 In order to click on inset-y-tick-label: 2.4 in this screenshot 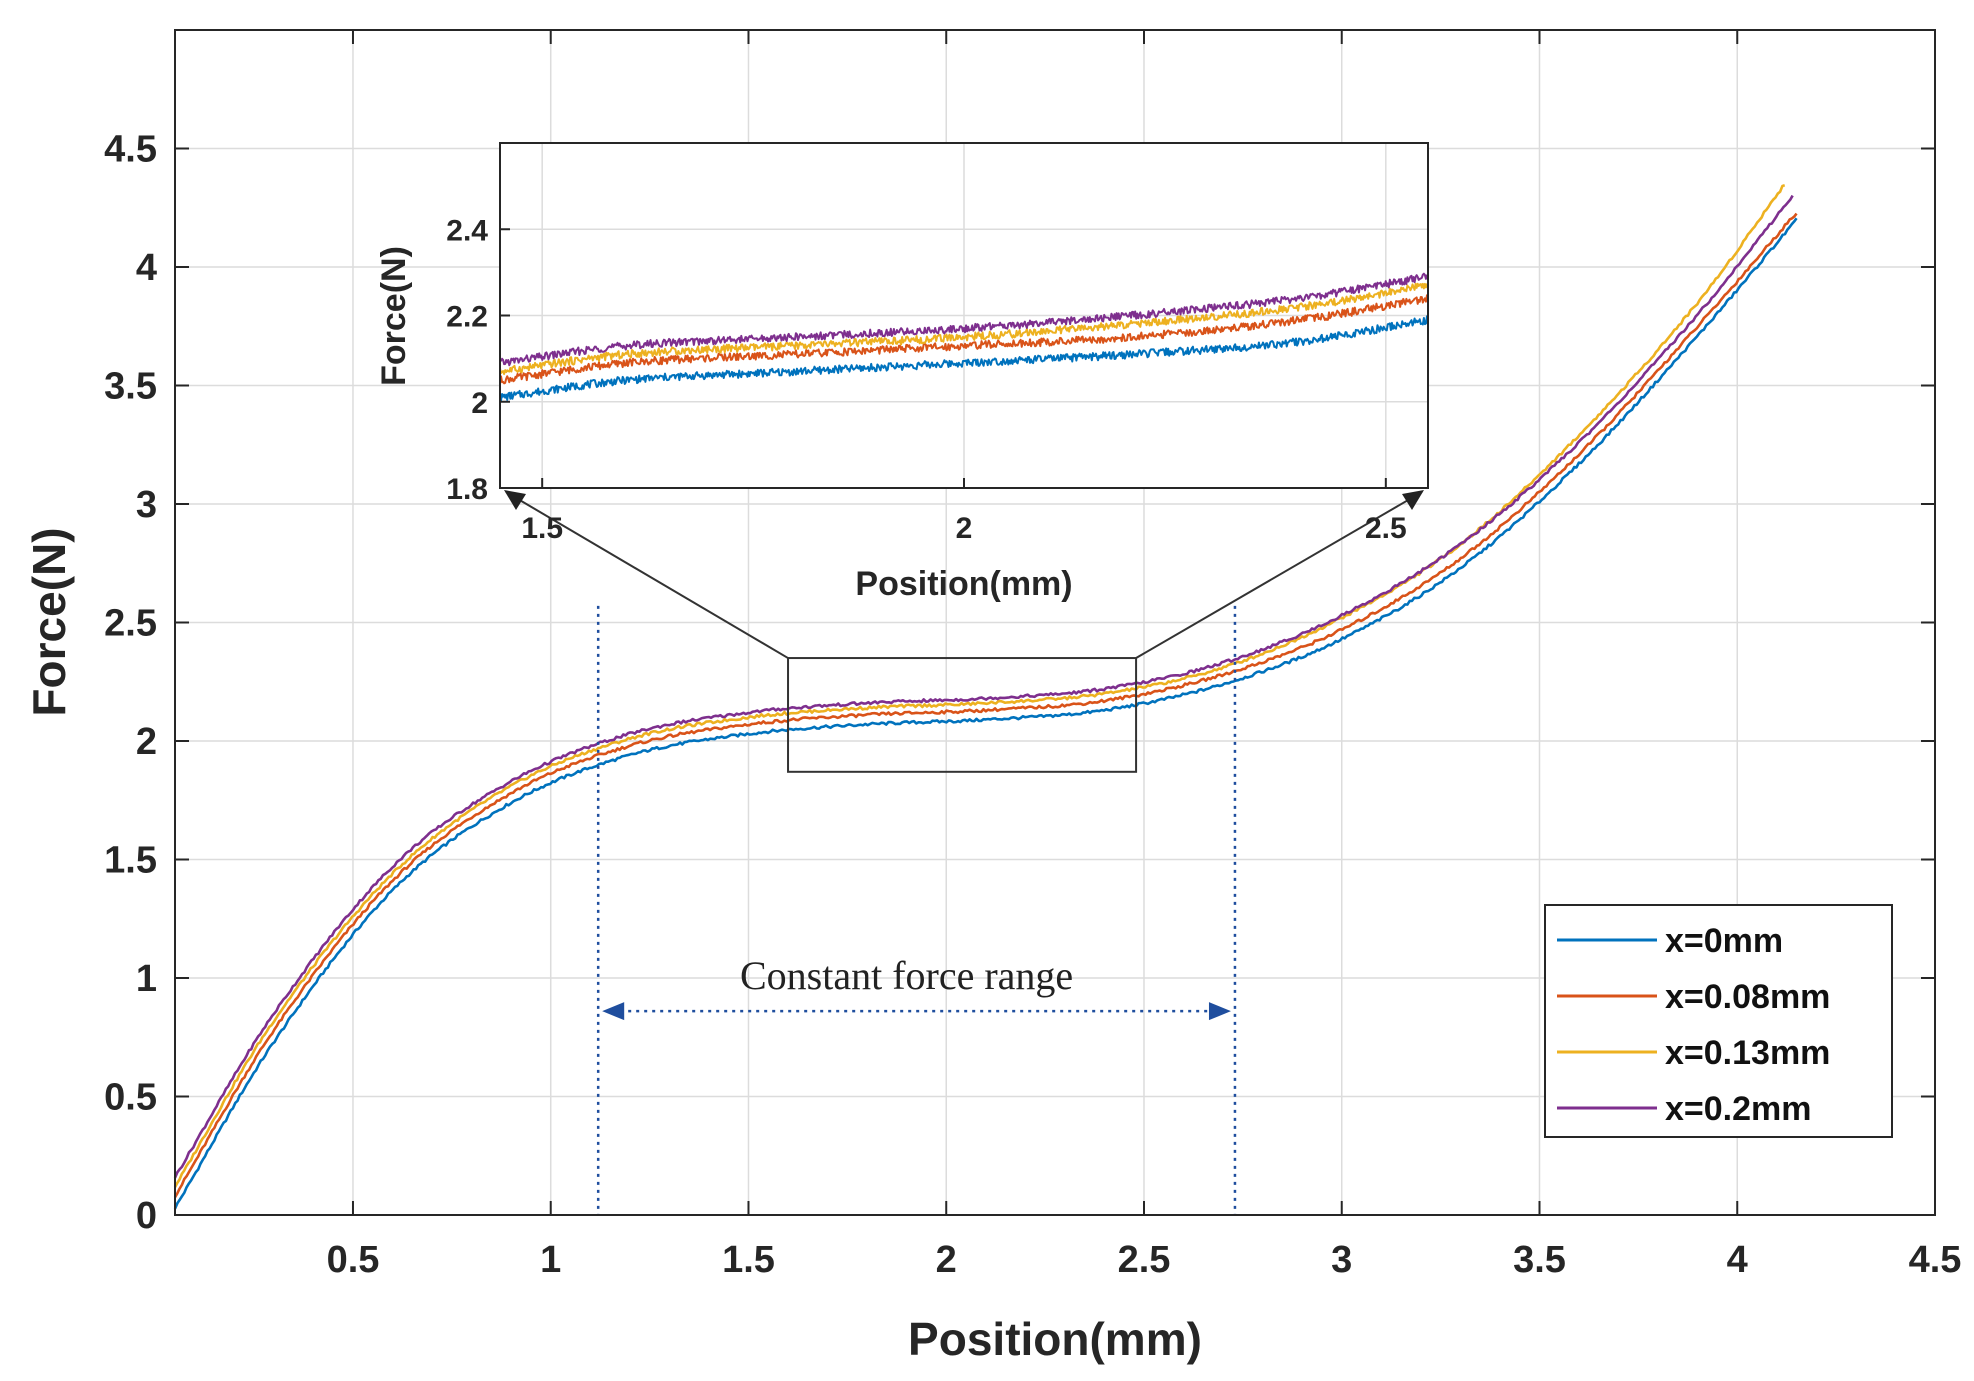, I will do `click(467, 230)`.